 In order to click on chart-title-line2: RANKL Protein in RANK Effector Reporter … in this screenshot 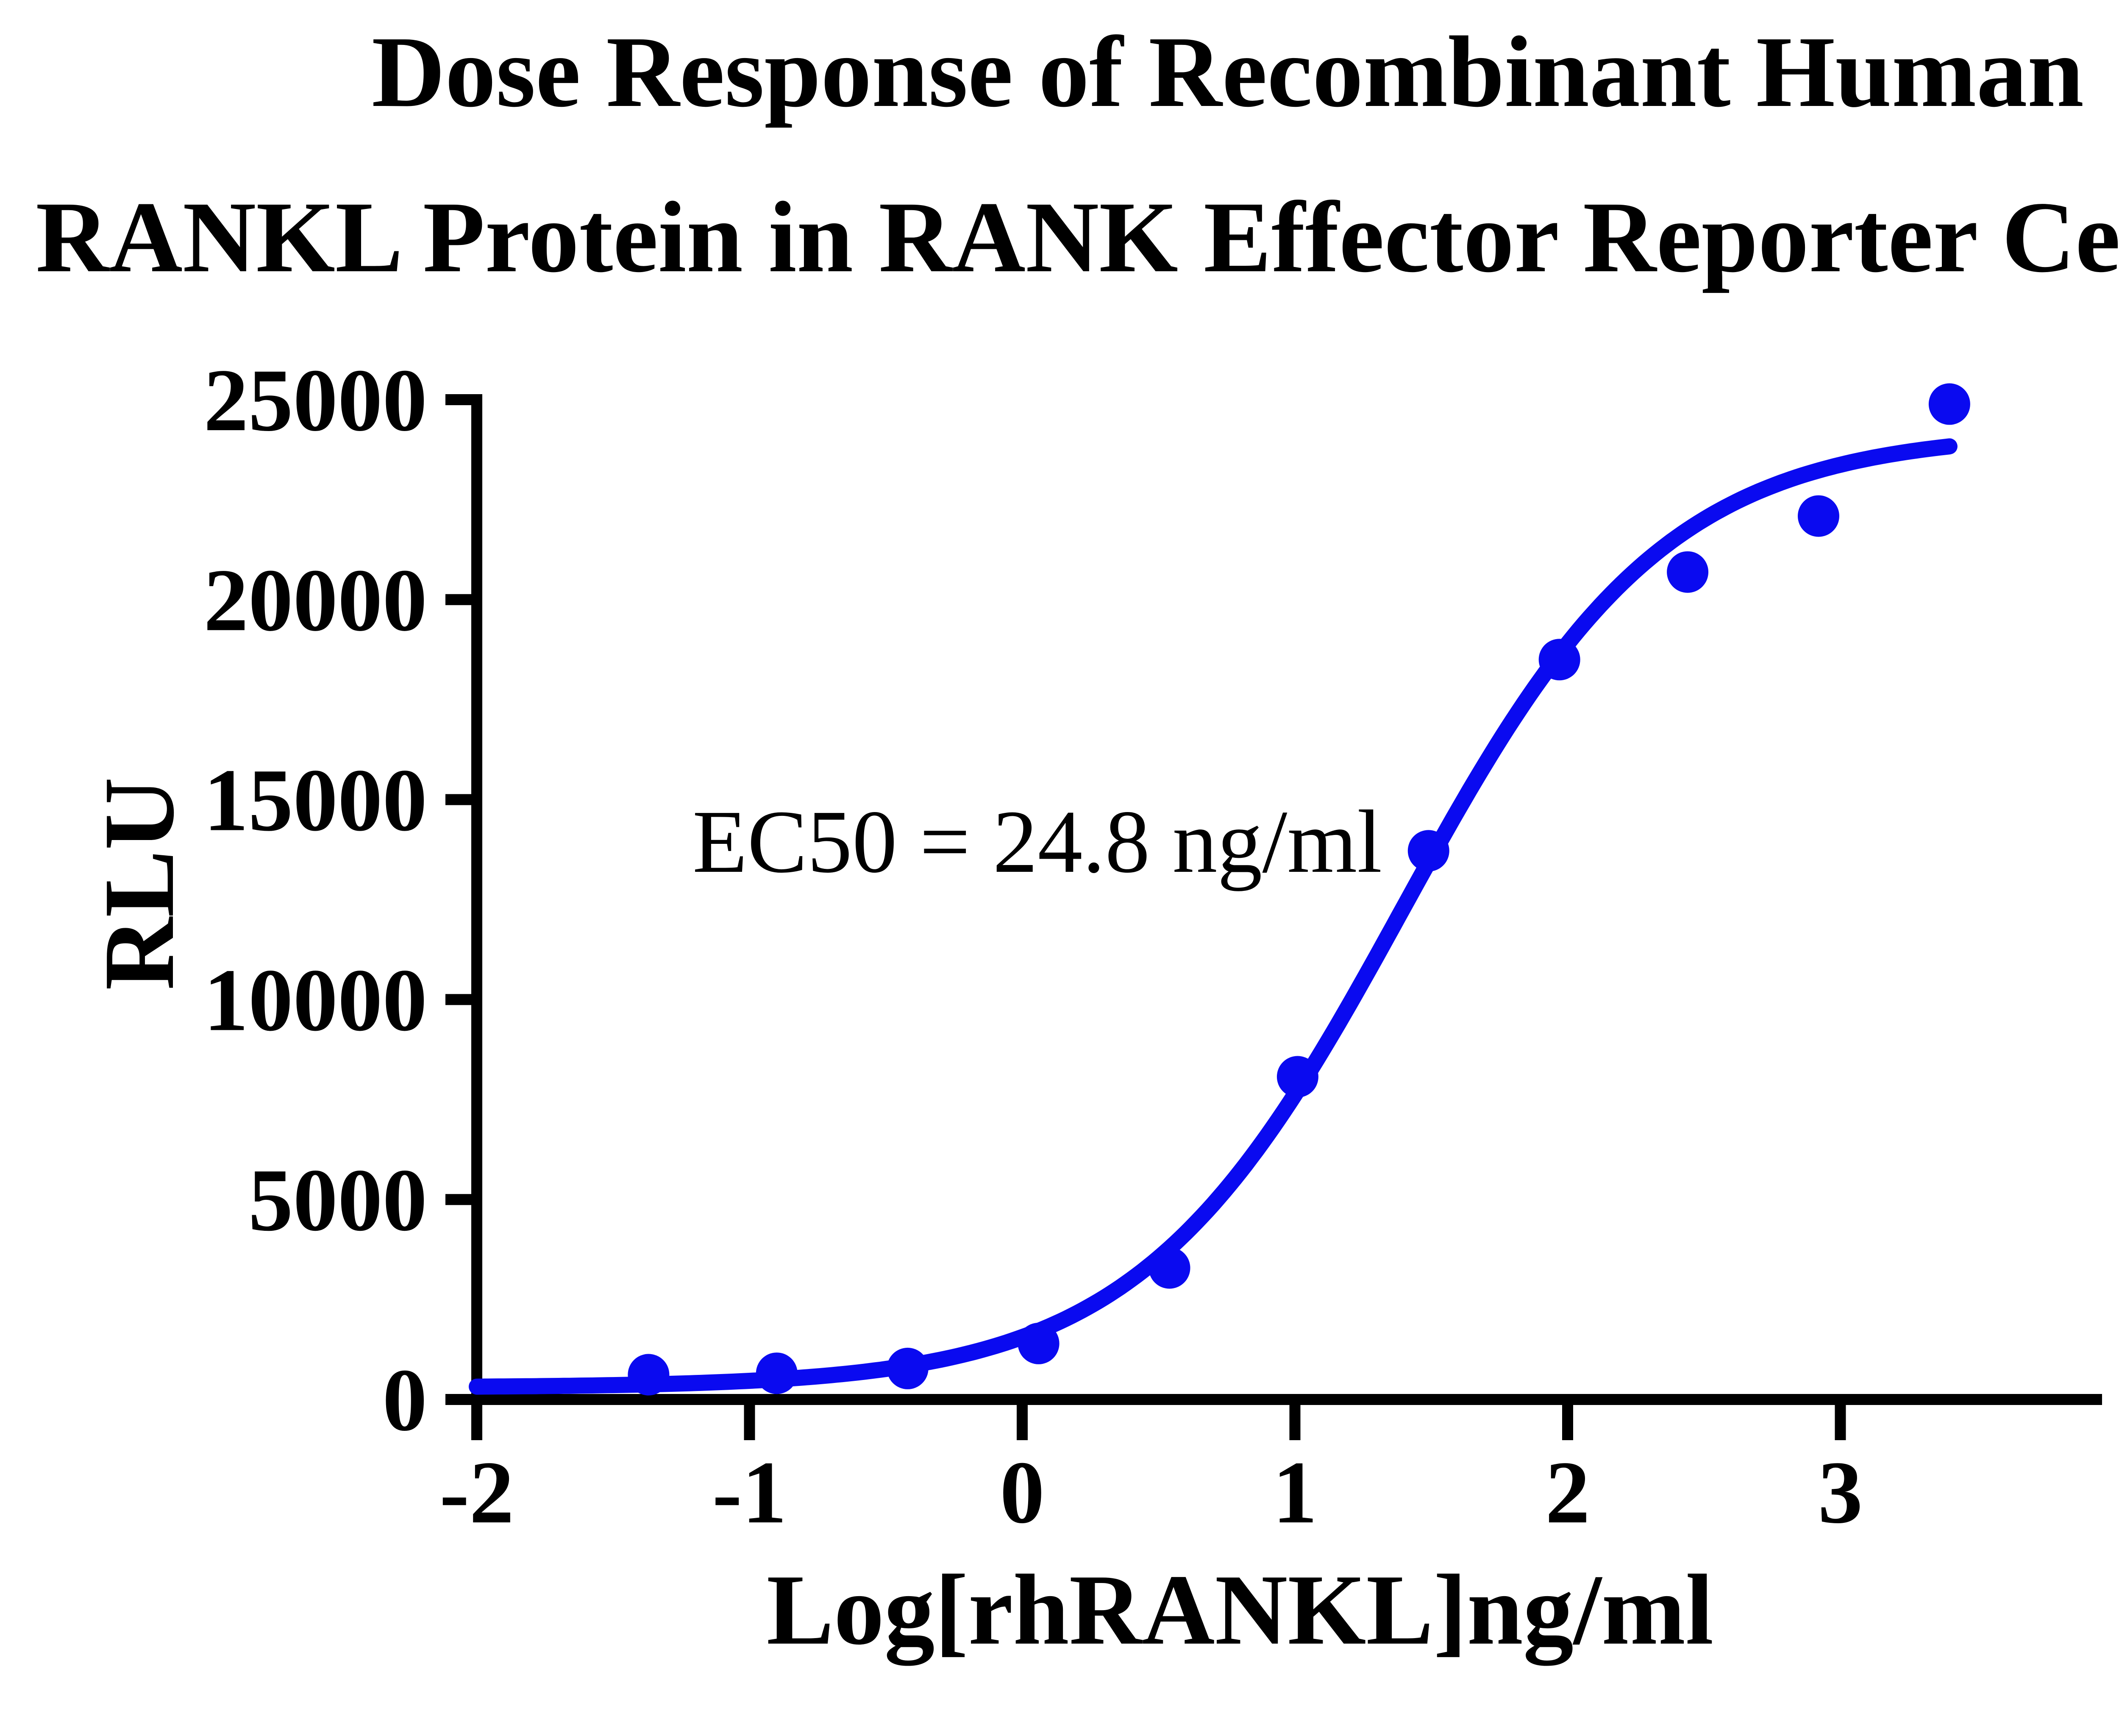, I will do `click(1077, 237)`.